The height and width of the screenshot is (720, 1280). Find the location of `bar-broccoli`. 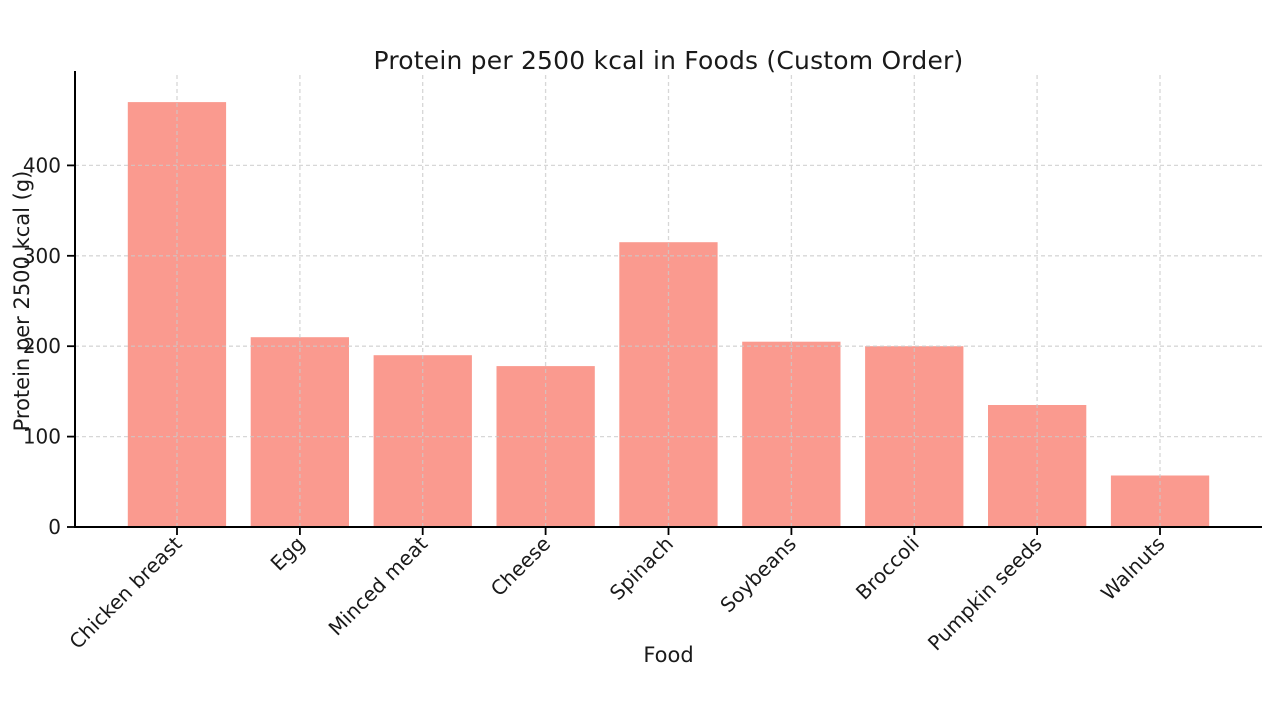

bar-broccoli is located at coordinates (914, 436).